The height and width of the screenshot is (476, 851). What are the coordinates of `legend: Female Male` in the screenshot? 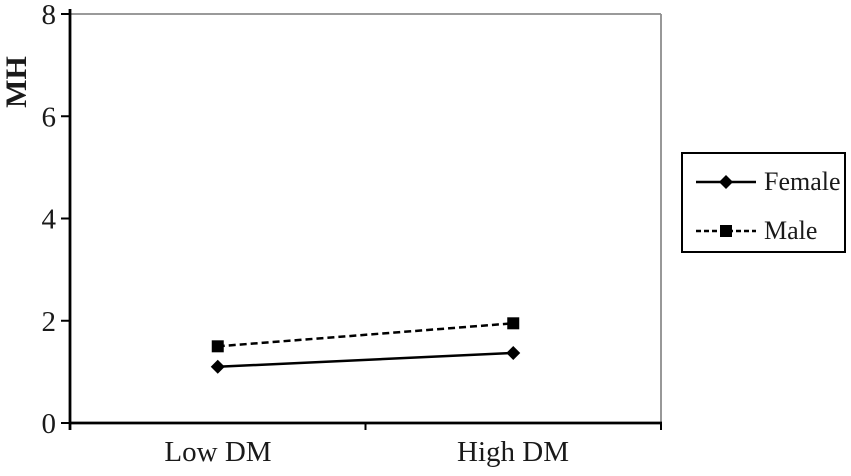 It's located at (763, 202).